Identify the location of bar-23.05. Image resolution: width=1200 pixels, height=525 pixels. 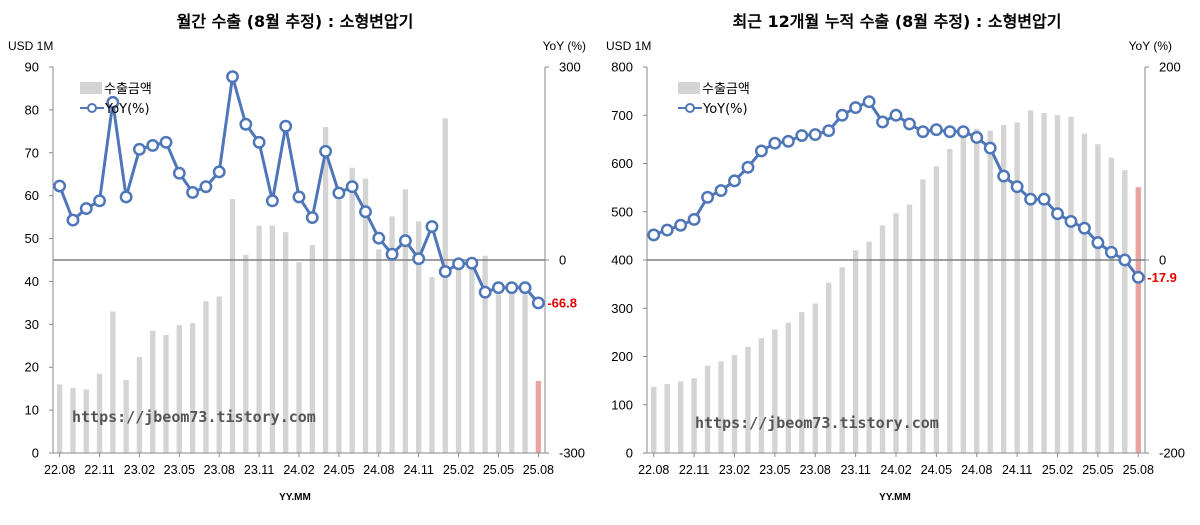
(179, 389).